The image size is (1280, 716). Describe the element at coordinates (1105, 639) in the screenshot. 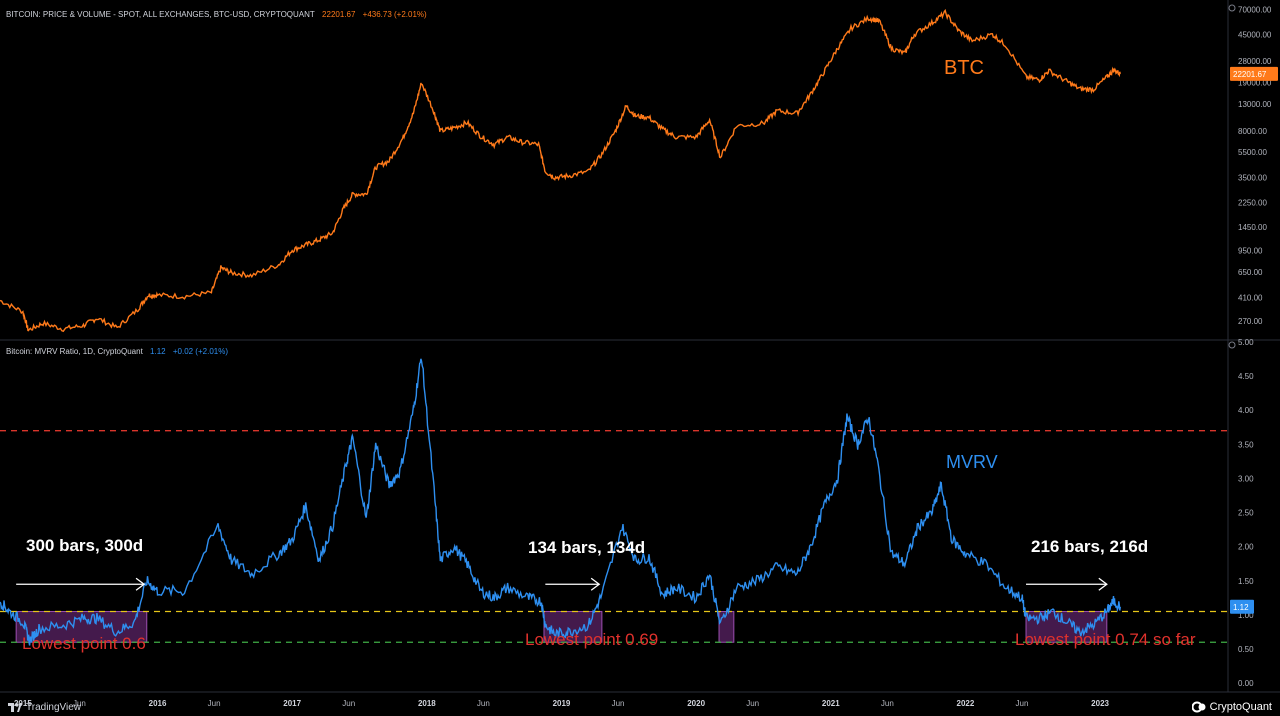

I see `lowest-point-annotation-3: Lowest point 0.74 so far` at that location.